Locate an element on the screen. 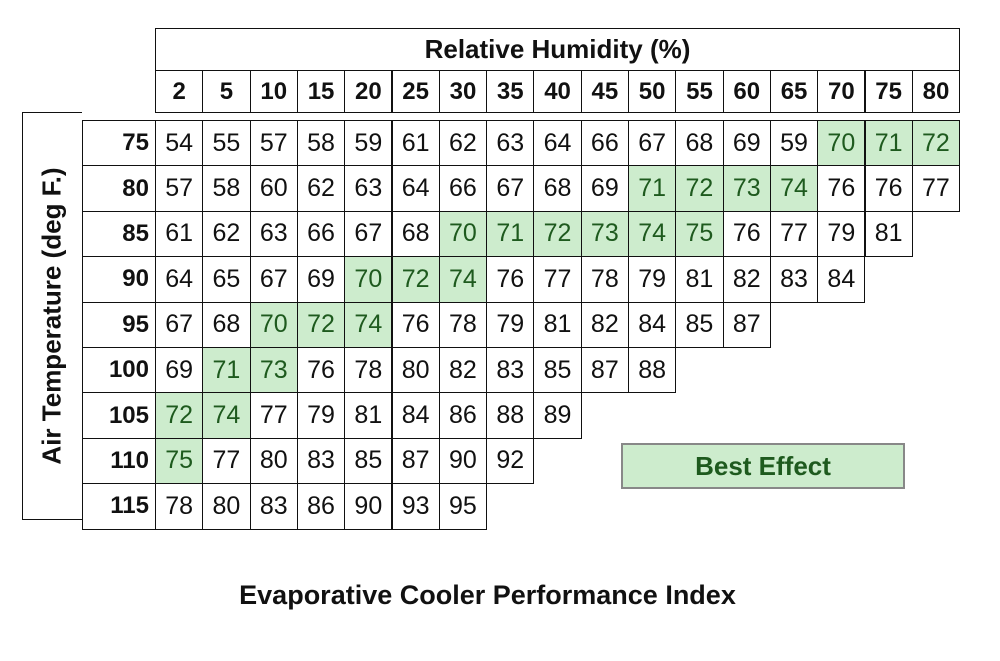 This screenshot has width=1000, height=661. air-temperature-header: Air Temperature (deg F.) is located at coordinates (51, 316).